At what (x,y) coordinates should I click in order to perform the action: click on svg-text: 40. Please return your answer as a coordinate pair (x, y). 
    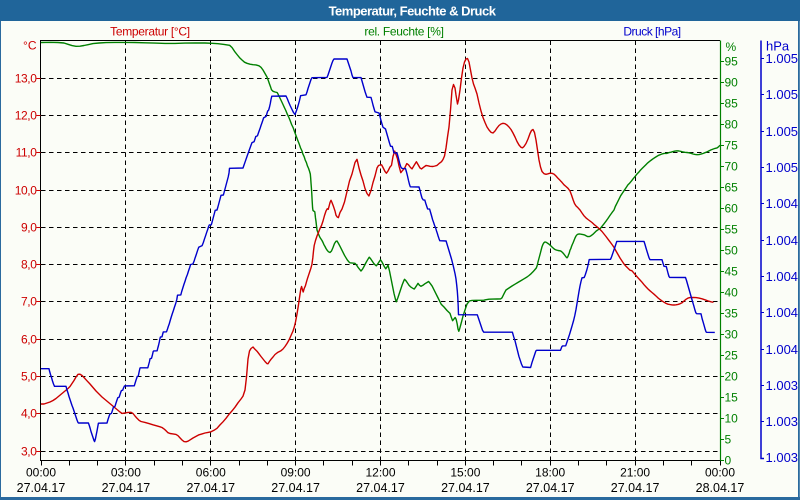
    Looking at the image, I should click on (732, 293).